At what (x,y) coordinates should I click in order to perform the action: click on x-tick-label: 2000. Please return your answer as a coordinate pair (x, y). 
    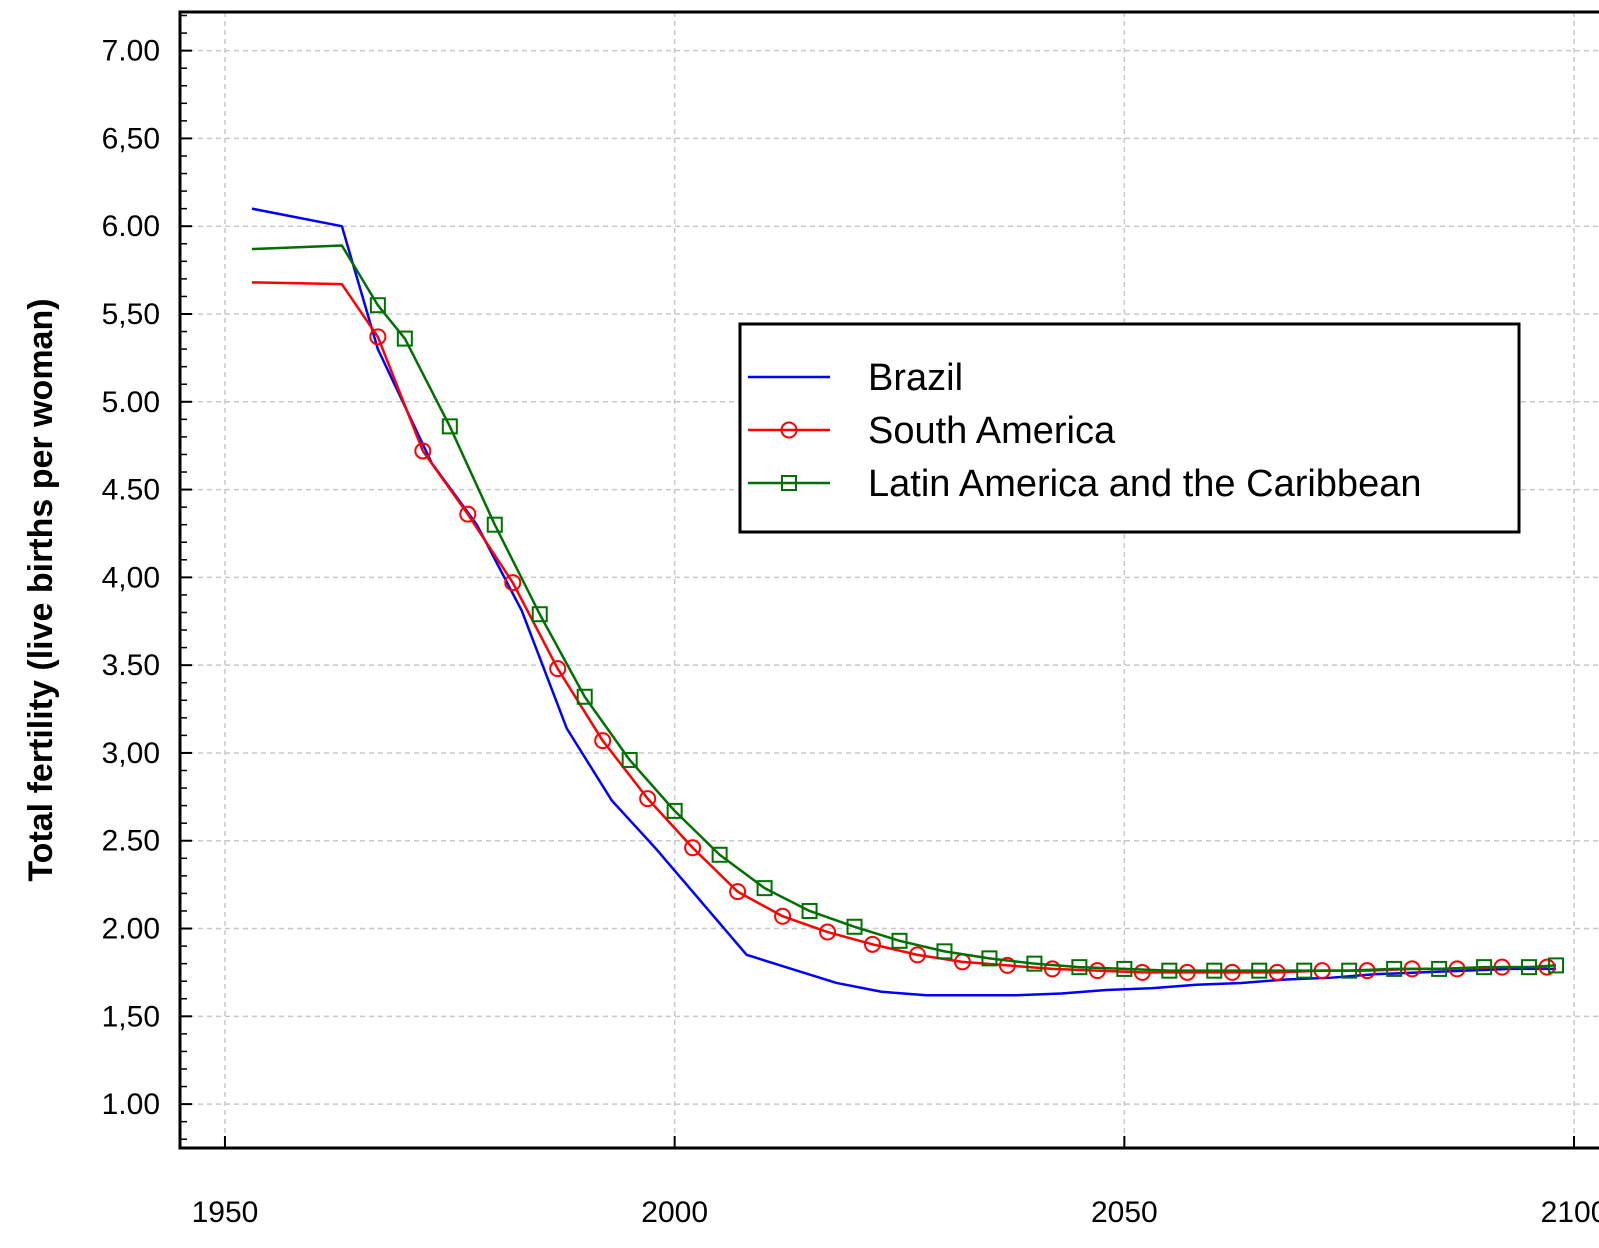
    Looking at the image, I should click on (674, 1212).